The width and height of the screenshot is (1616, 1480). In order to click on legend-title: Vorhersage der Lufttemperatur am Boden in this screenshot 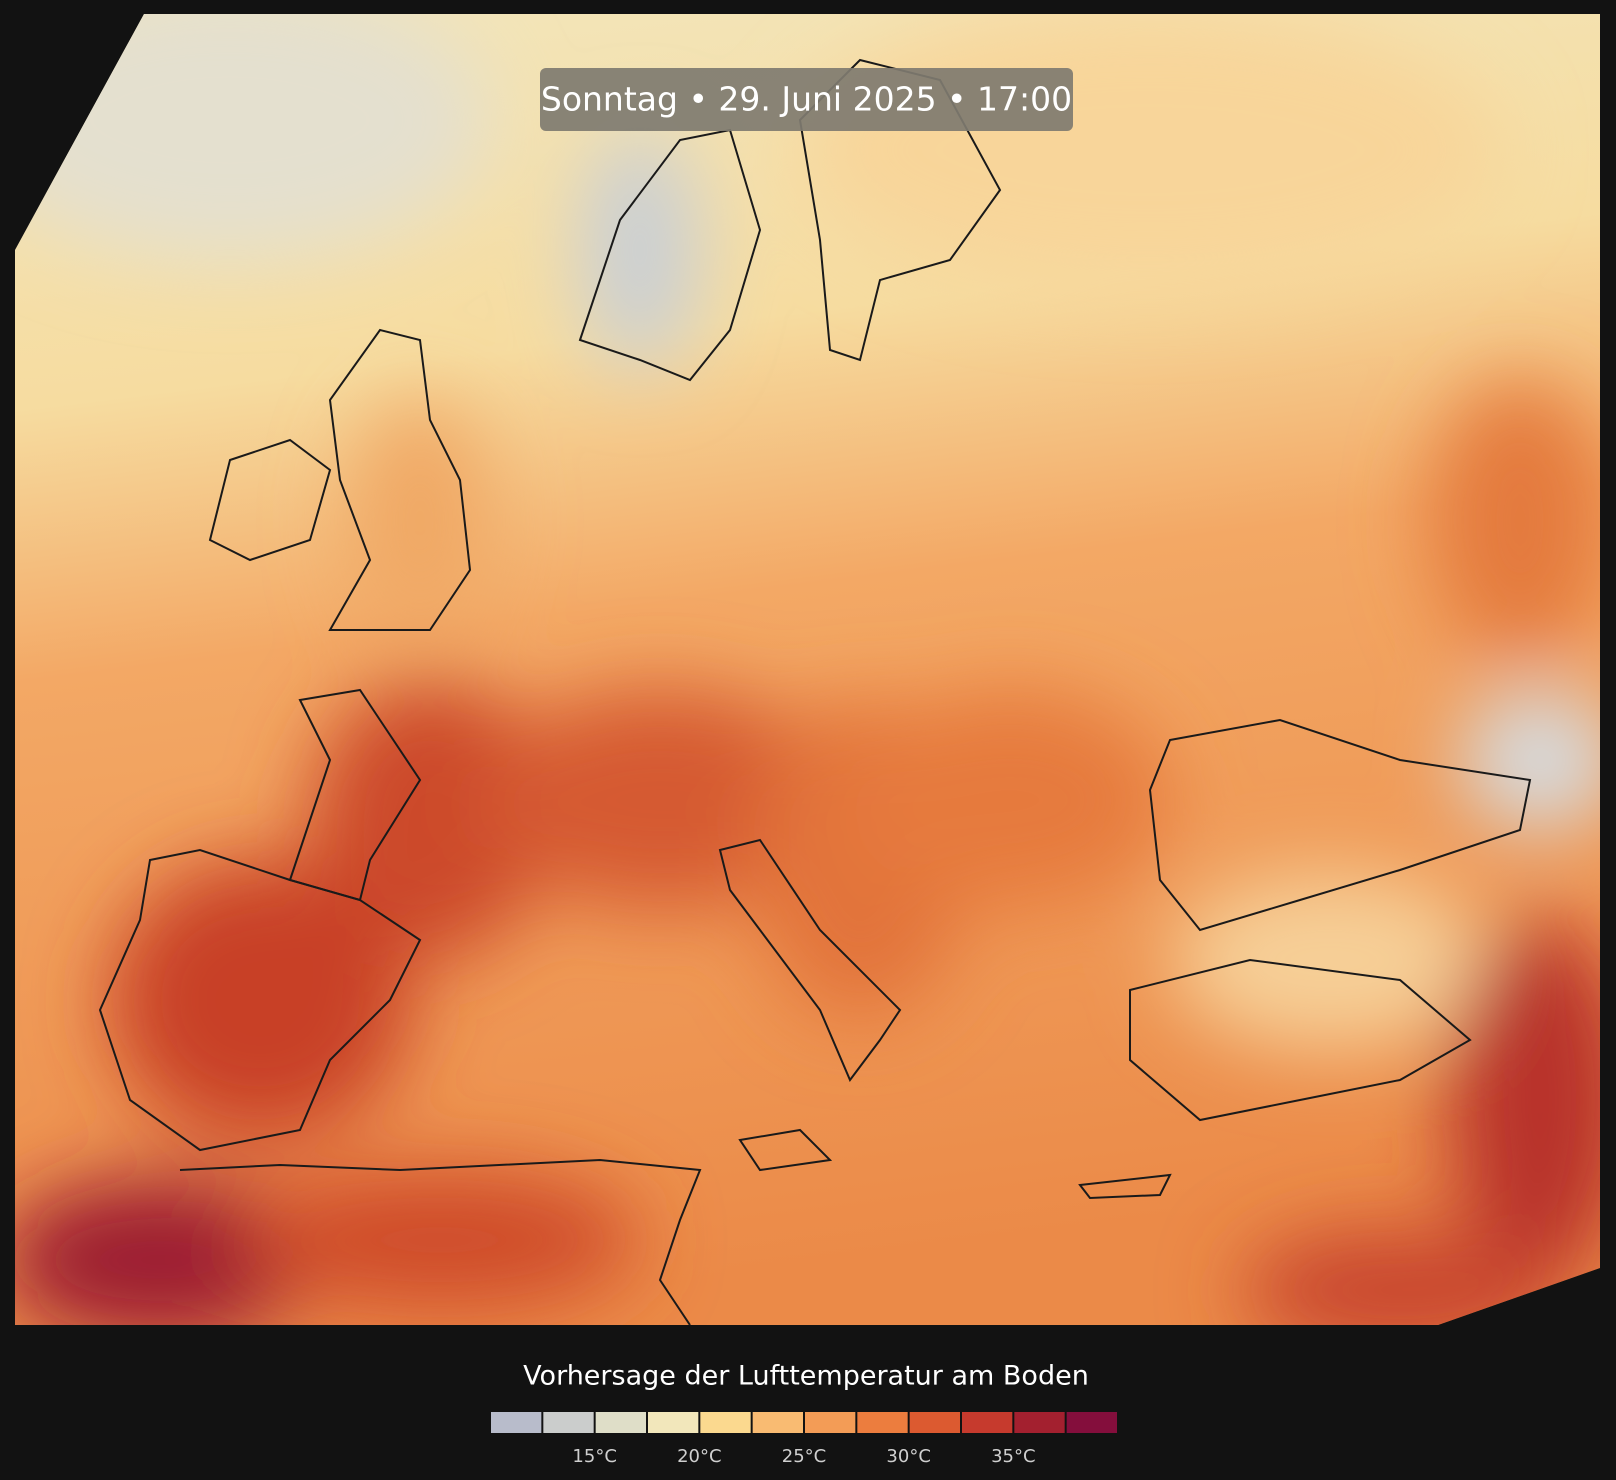, I will do `click(806, 1376)`.